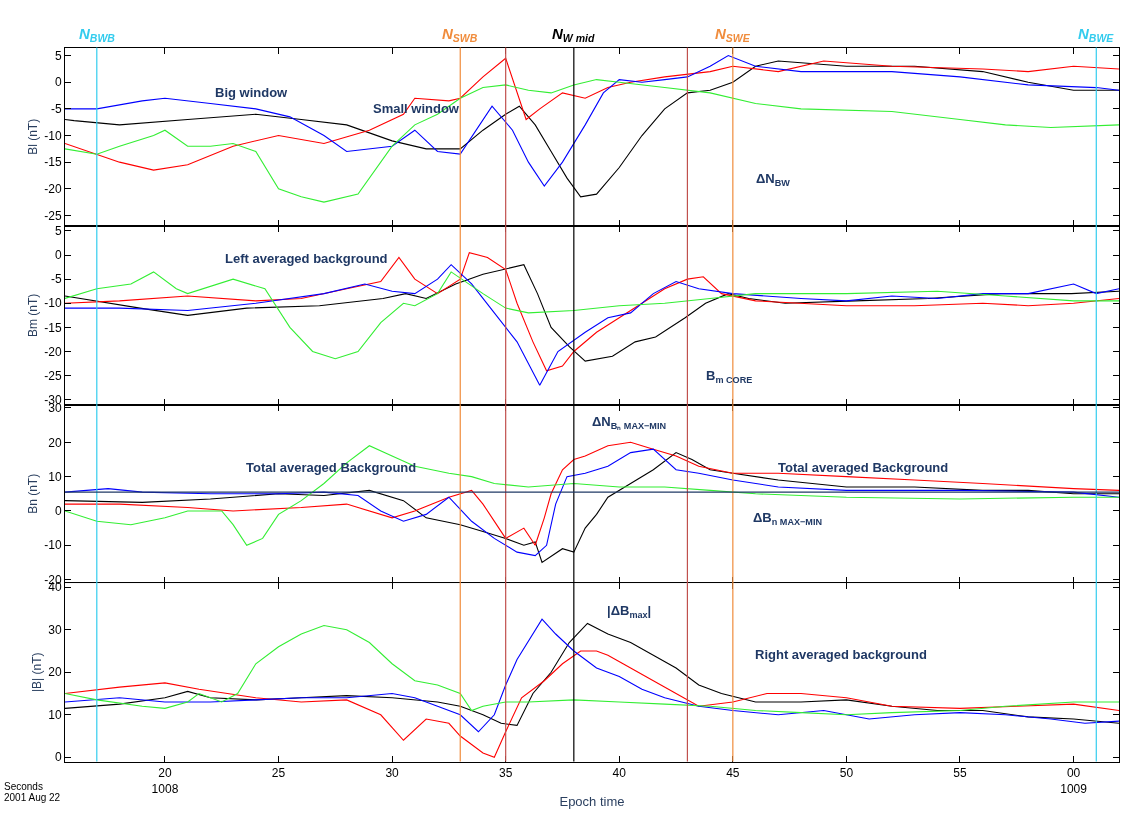 Image resolution: width=1127 pixels, height=825 pixels. What do you see at coordinates (306, 258) in the screenshot?
I see `annotation: Left averaged background` at bounding box center [306, 258].